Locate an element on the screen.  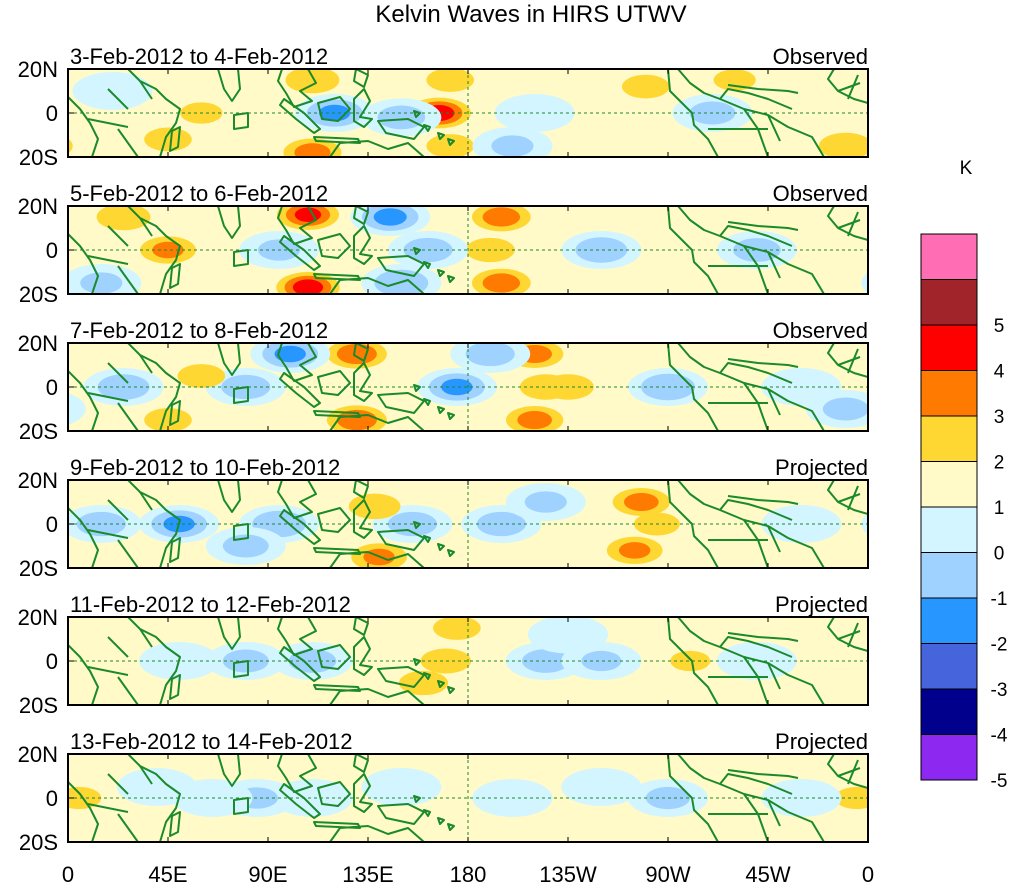
map-panel: 20N 0 20S 7-Feb-2012 to 8-Feb-2012 Observed is located at coordinates (443, 381).